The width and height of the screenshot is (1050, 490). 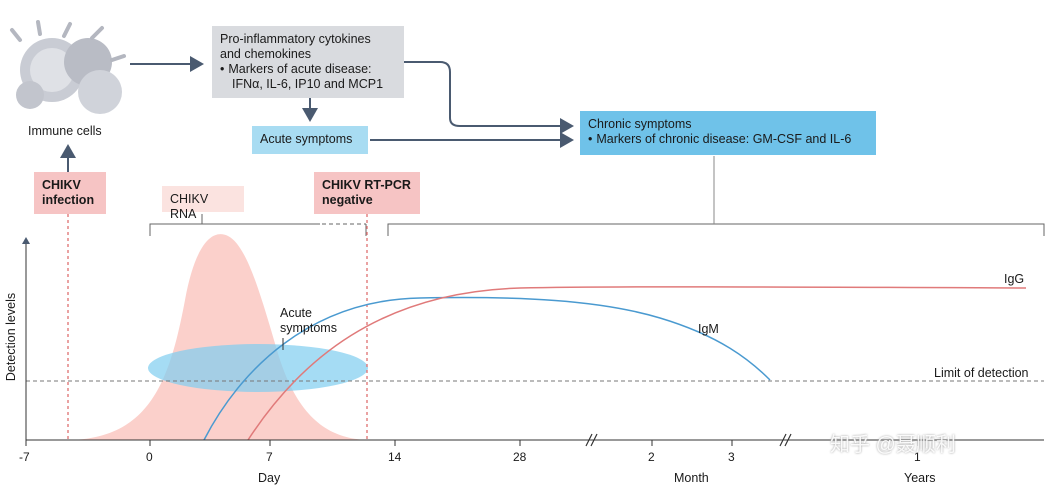 I want to click on immune-cells-label: Immune cells, so click(x=65, y=131).